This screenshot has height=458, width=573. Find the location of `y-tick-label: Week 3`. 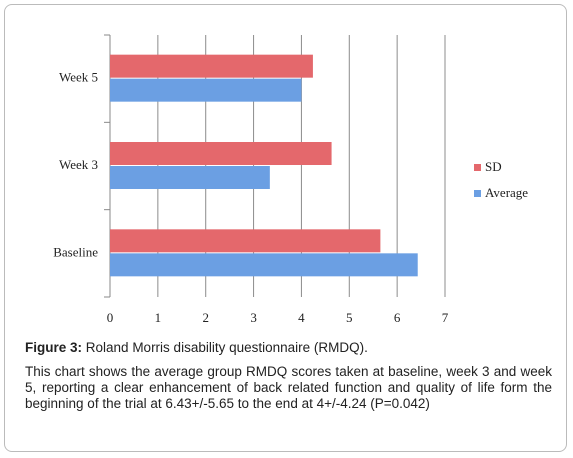

y-tick-label: Week 3 is located at coordinates (78, 164).